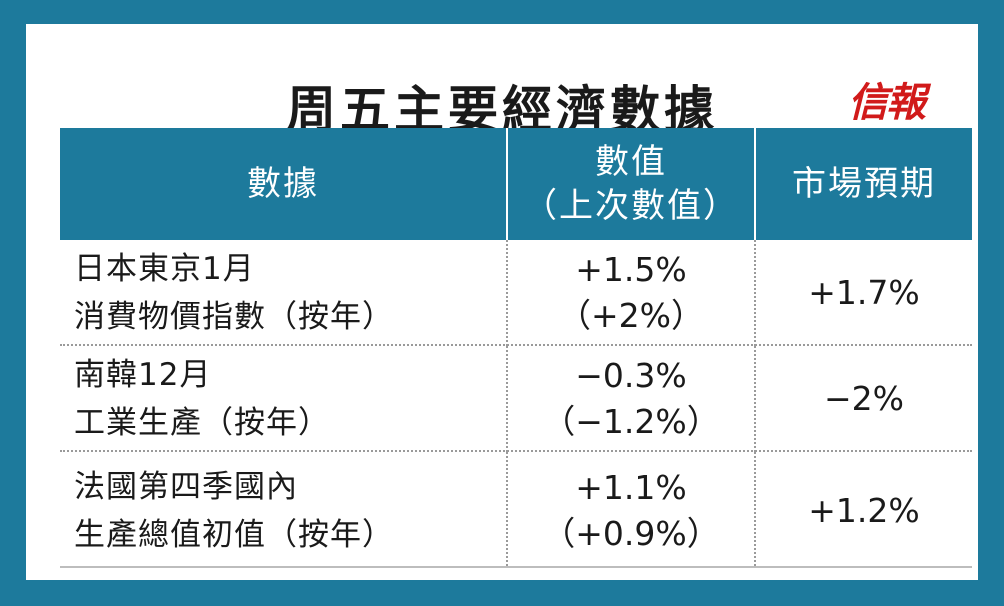 This screenshot has height=606, width=1004. I want to click on header-data: 數據, so click(283, 184).